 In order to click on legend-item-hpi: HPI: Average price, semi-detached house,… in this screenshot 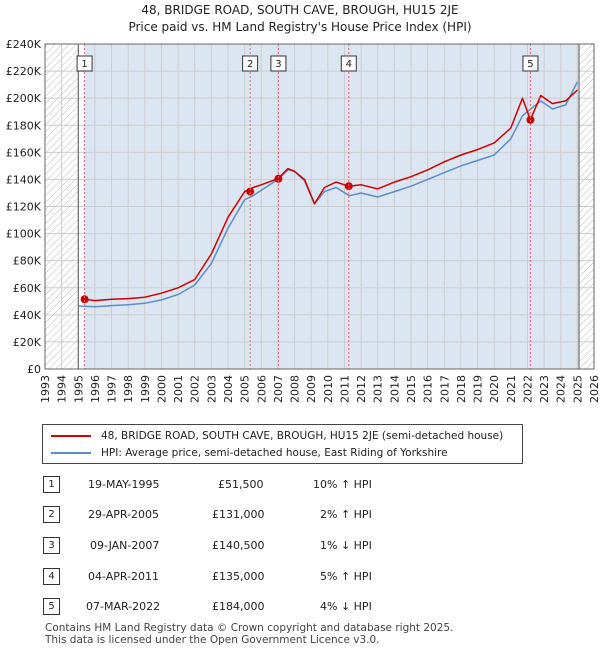, I will do `click(249, 453)`.